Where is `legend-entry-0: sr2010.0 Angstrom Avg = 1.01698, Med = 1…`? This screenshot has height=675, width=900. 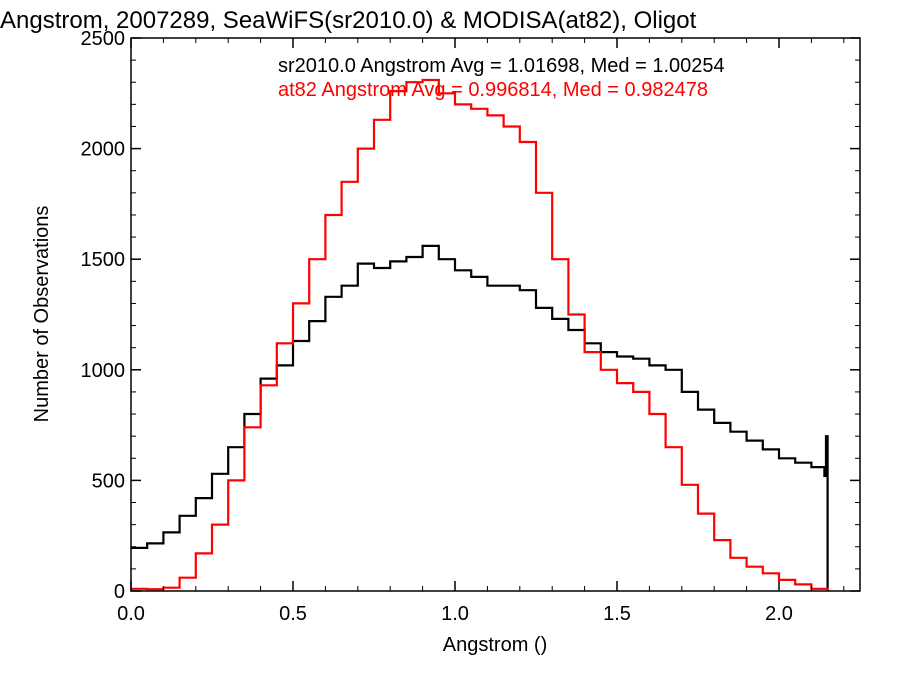
legend-entry-0: sr2010.0 Angstrom Avg = 1.01698, Med = 1… is located at coordinates (501, 66).